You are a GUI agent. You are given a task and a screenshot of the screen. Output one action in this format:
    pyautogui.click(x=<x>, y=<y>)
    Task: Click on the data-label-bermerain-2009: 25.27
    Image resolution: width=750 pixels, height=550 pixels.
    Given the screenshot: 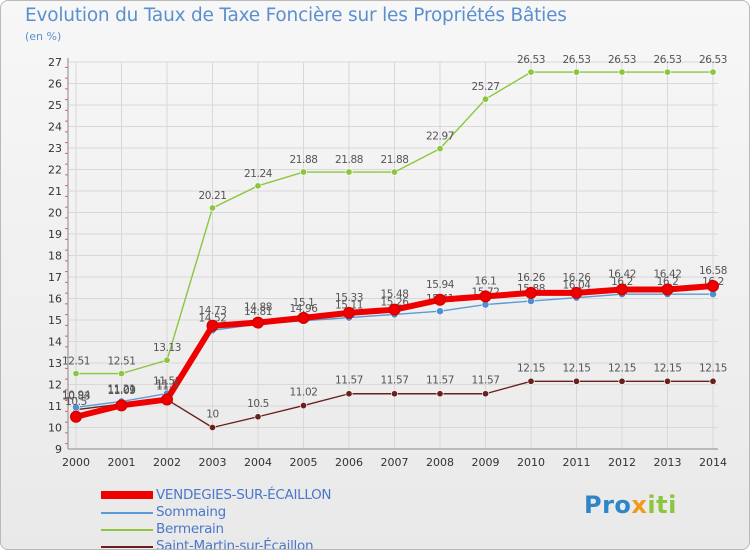 What is the action you would take?
    pyautogui.click(x=485, y=87)
    